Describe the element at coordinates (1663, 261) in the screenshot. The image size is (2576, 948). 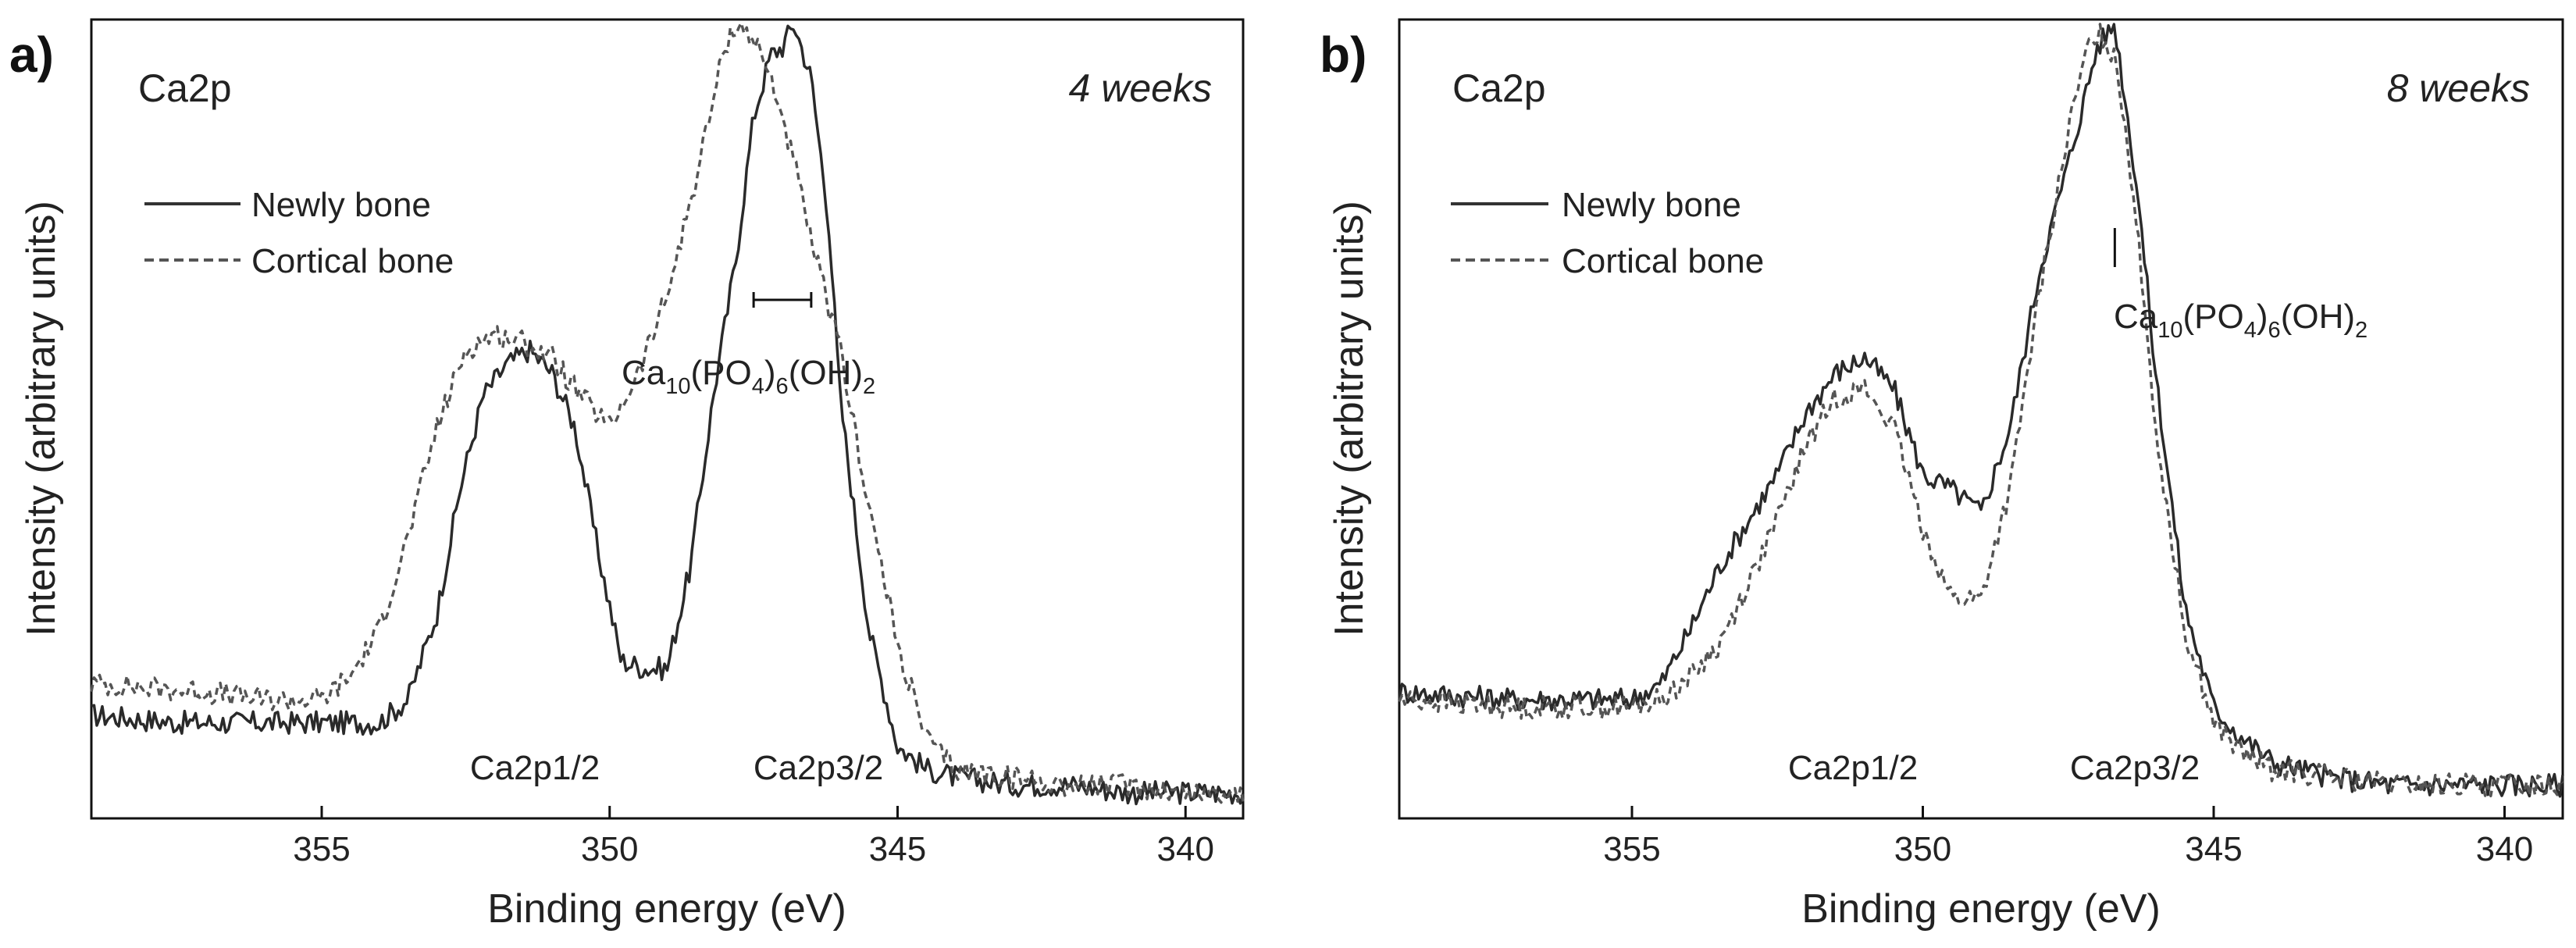
I see `panel-b-legend-cortical: Cortical bone` at that location.